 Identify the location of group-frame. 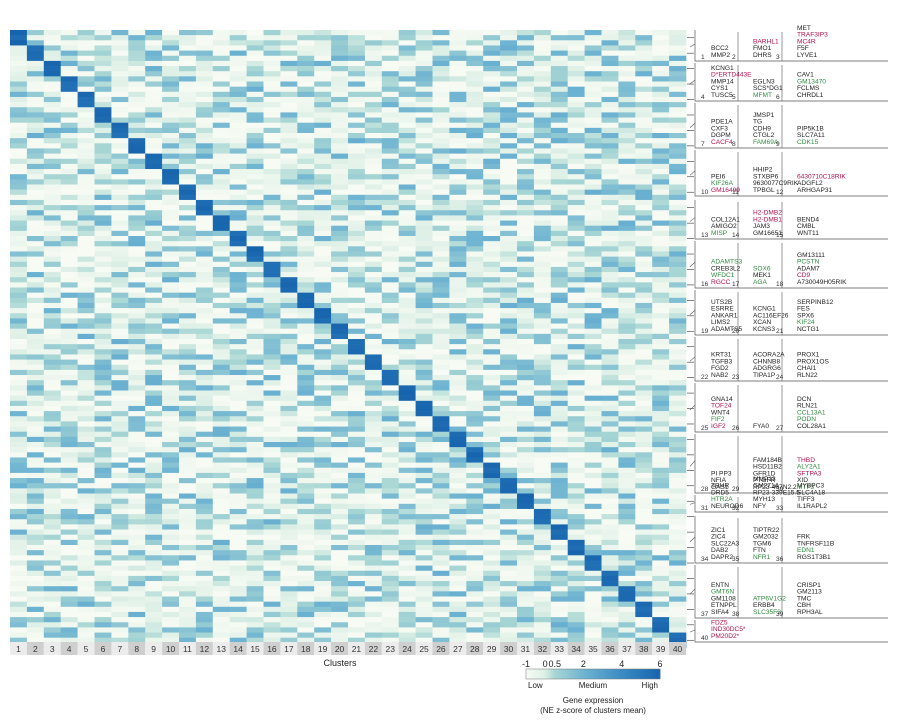
(791, 82).